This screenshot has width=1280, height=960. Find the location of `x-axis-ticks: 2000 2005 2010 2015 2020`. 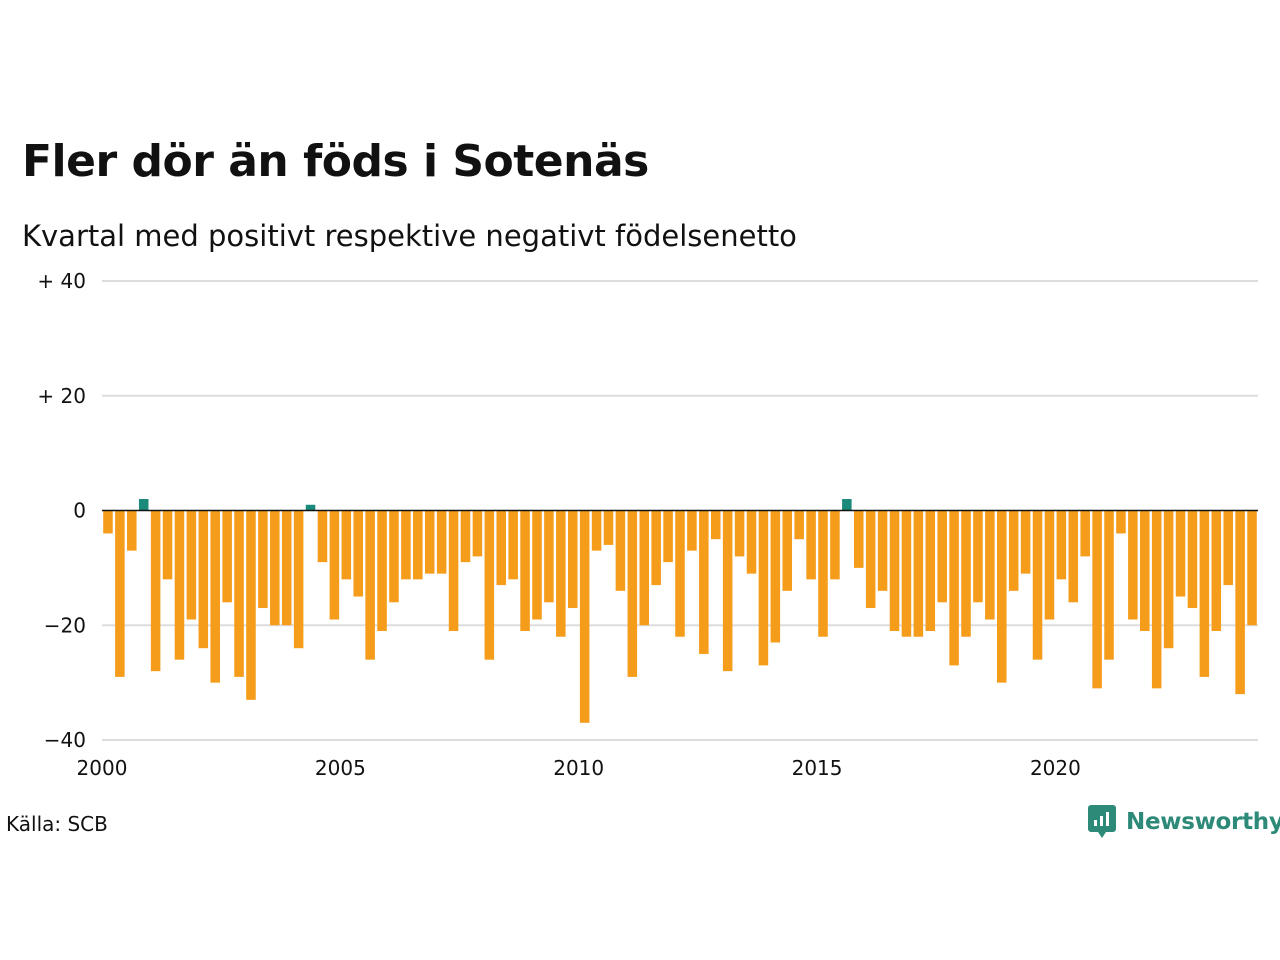

x-axis-ticks: 2000 2005 2010 2015 2020 is located at coordinates (579, 768).